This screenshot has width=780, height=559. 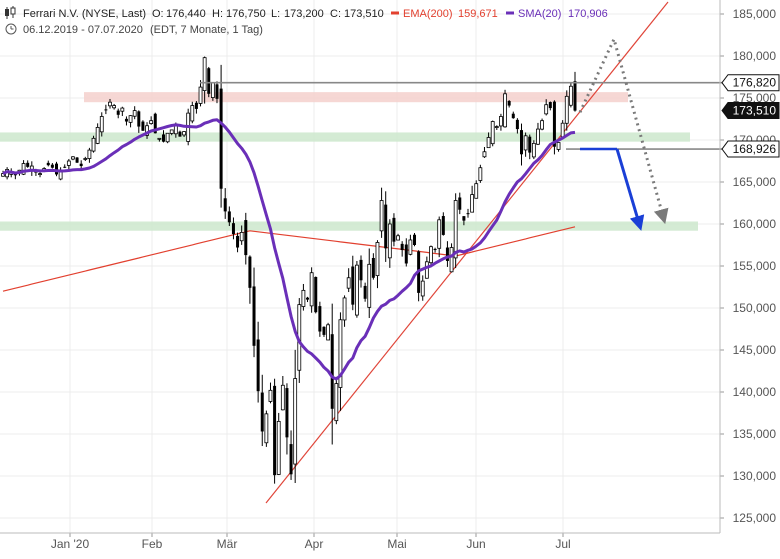 What do you see at coordinates (275, 14) in the screenshot?
I see `ohlc-low-label: L:` at bounding box center [275, 14].